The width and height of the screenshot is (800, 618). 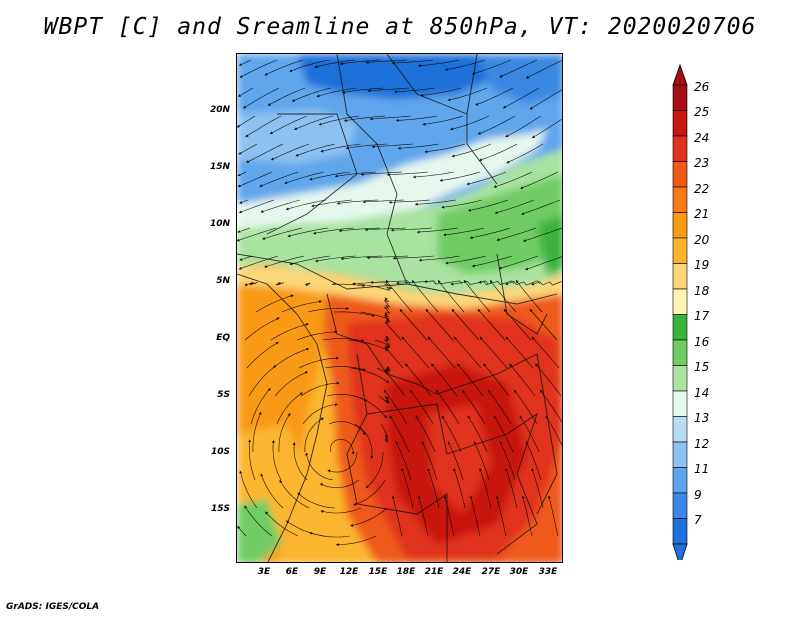 What do you see at coordinates (702, 291) in the screenshot?
I see `colorbar-label-18: 18` at bounding box center [702, 291].